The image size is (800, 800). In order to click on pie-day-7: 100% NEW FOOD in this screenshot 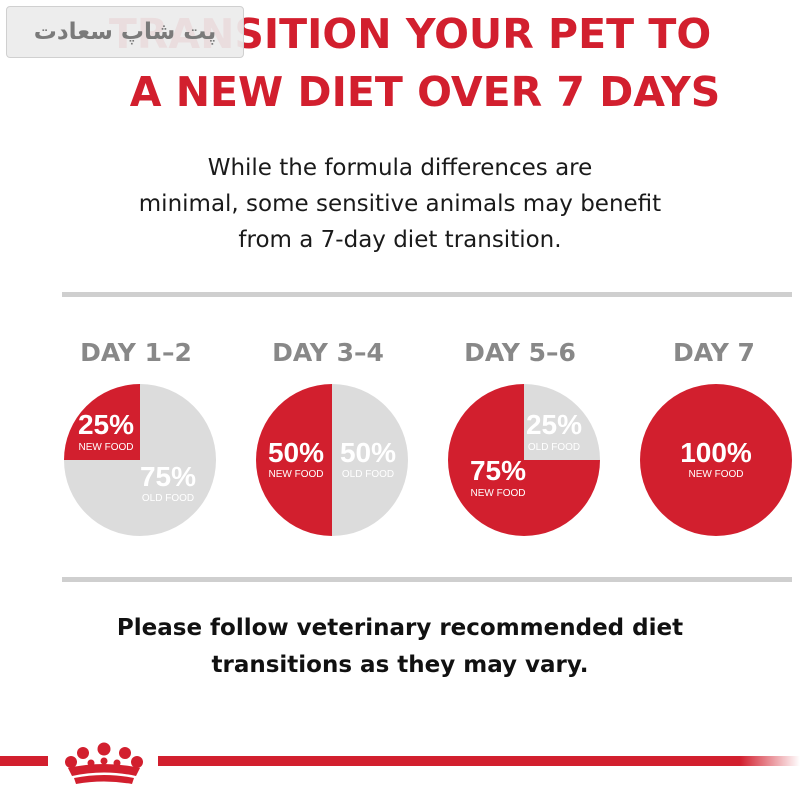, I will do `click(716, 460)`.